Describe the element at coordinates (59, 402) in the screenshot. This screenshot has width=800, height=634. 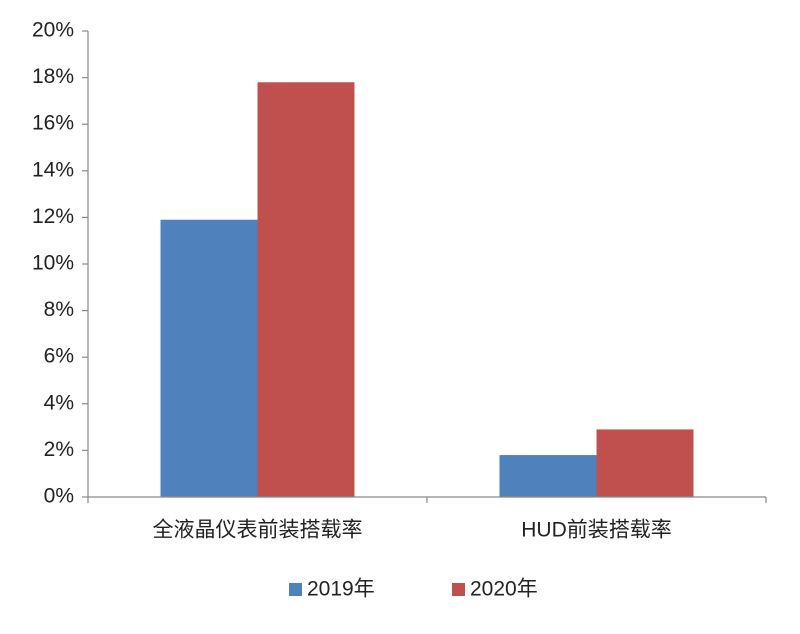
I see `y-tick-label: 4%` at that location.